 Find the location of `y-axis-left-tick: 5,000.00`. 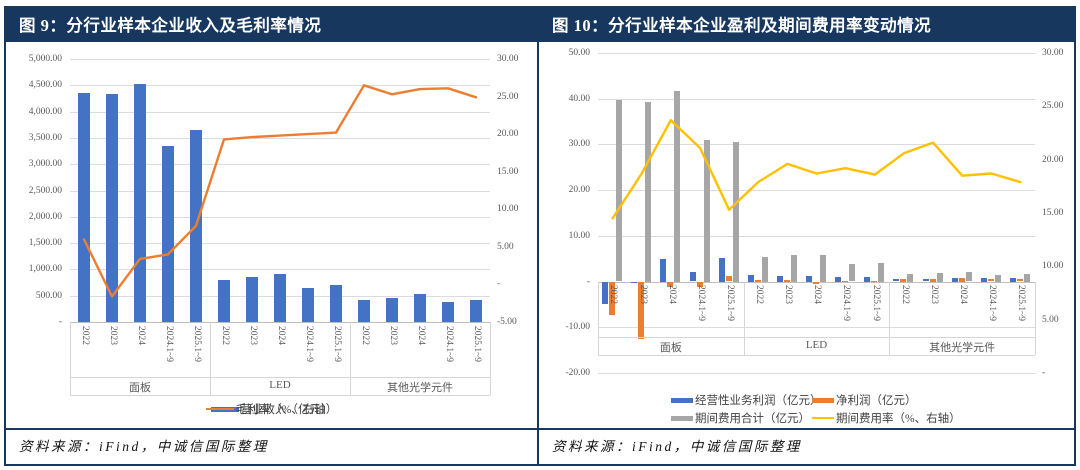

y-axis-left-tick: 5,000.00 is located at coordinates (45, 59).